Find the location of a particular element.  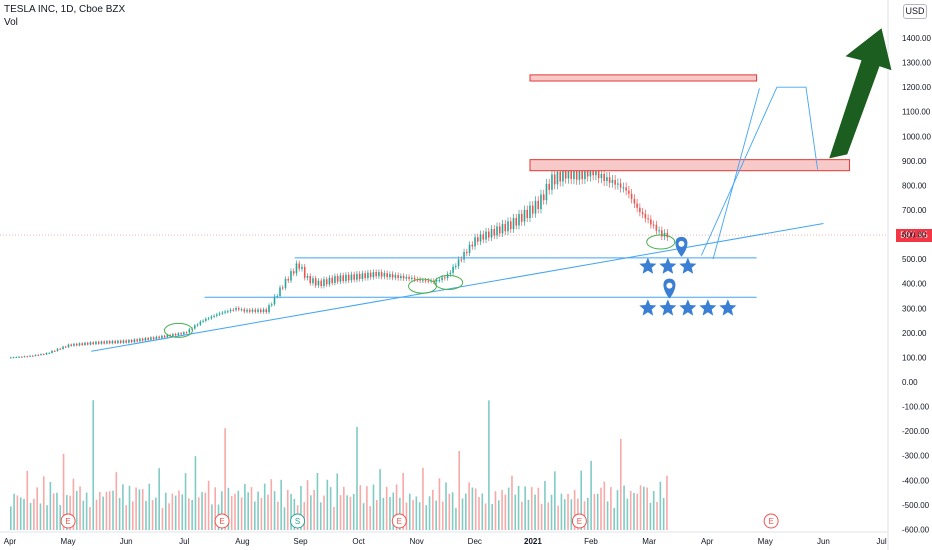

time-axis-label: May is located at coordinates (765, 541).